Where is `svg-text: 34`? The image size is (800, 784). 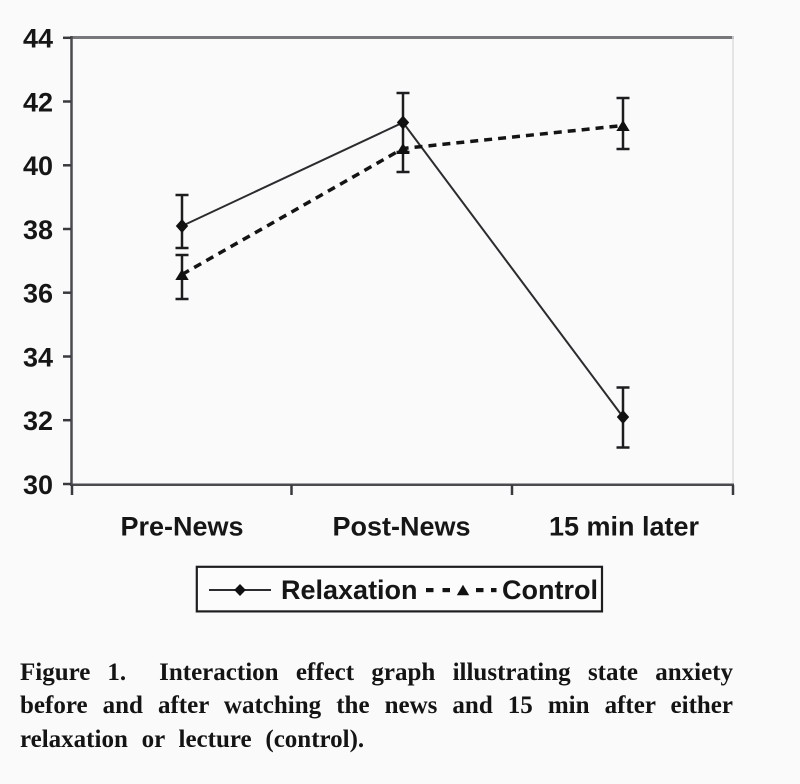 svg-text: 34 is located at coordinates (38, 357).